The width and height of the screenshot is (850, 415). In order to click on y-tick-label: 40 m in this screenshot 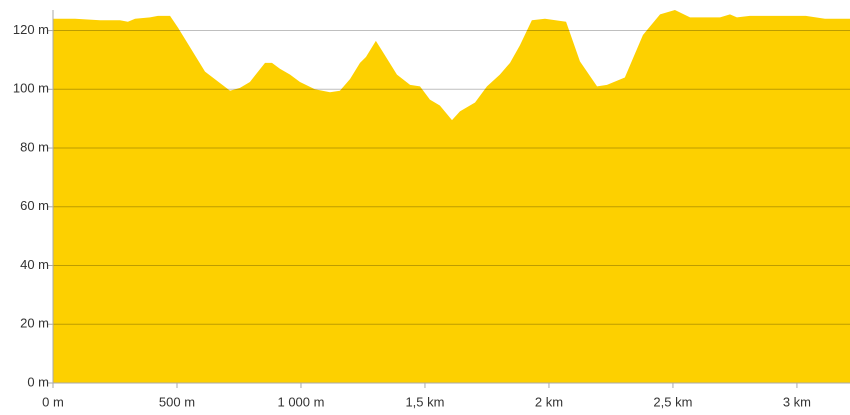, I will do `click(34, 264)`.